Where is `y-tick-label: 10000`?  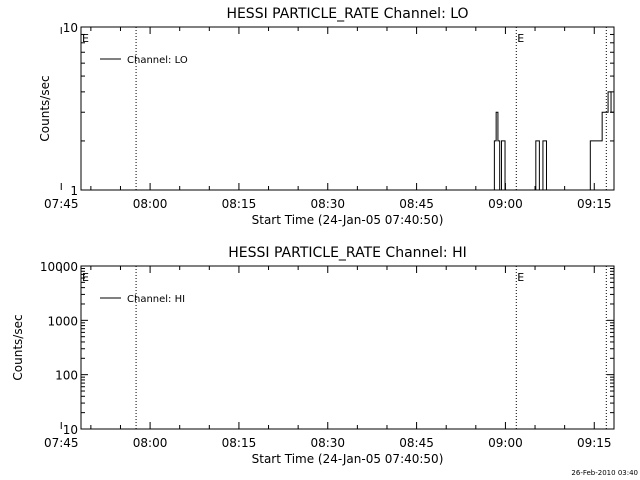
y-tick-label: 10000 is located at coordinates (59, 267).